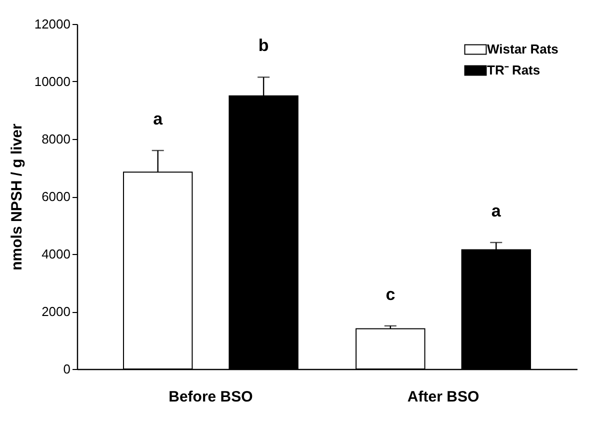 Image resolution: width=612 pixels, height=431 pixels. Describe the element at coordinates (56, 196) in the screenshot. I see `y-tick-label: 6000` at that location.